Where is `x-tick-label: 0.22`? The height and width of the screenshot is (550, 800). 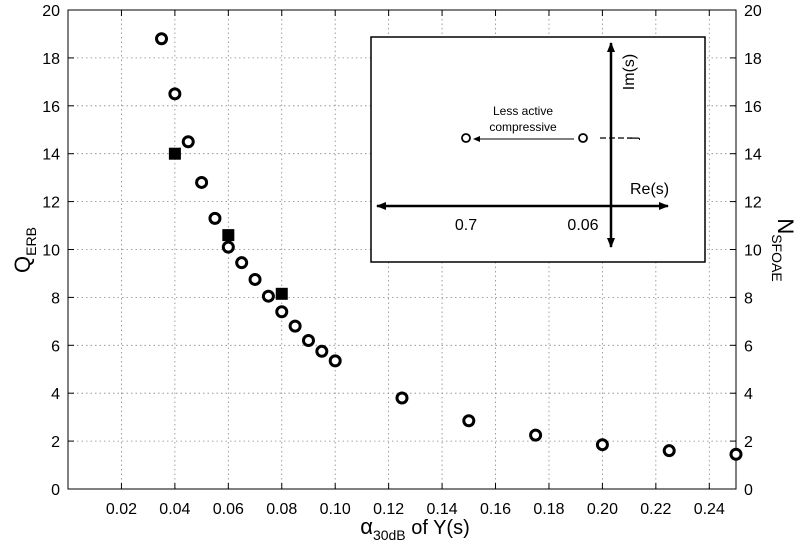
x-tick-label: 0.22 is located at coordinates (655, 509).